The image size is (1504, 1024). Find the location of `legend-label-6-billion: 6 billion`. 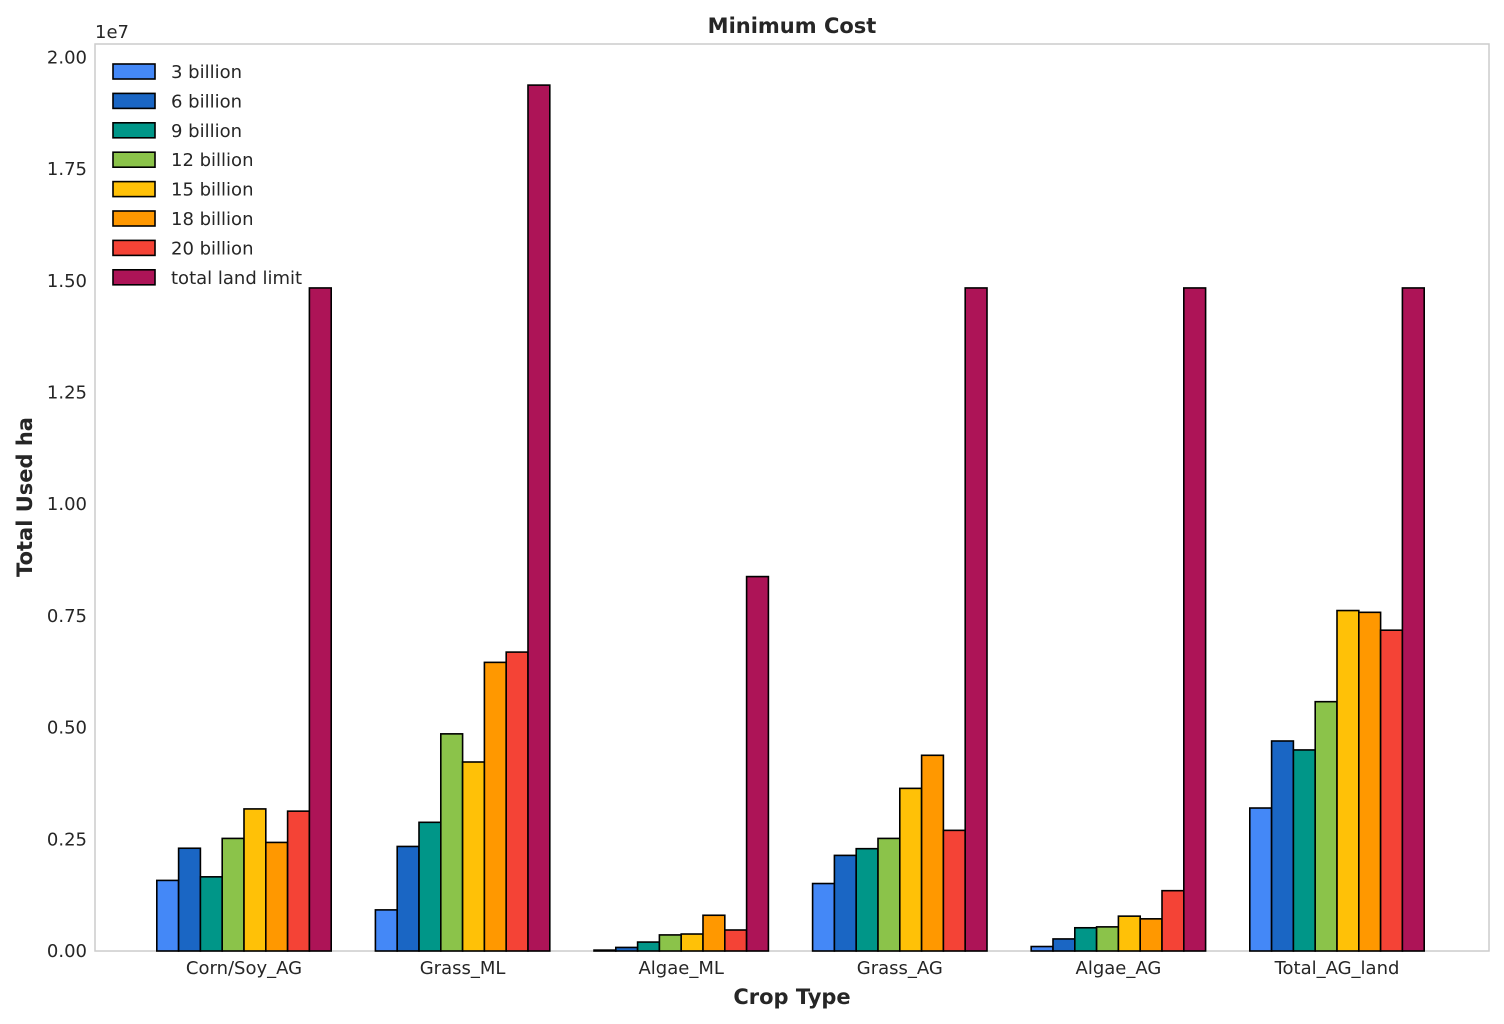

legend-label-6-billion: 6 billion is located at coordinates (206, 101).